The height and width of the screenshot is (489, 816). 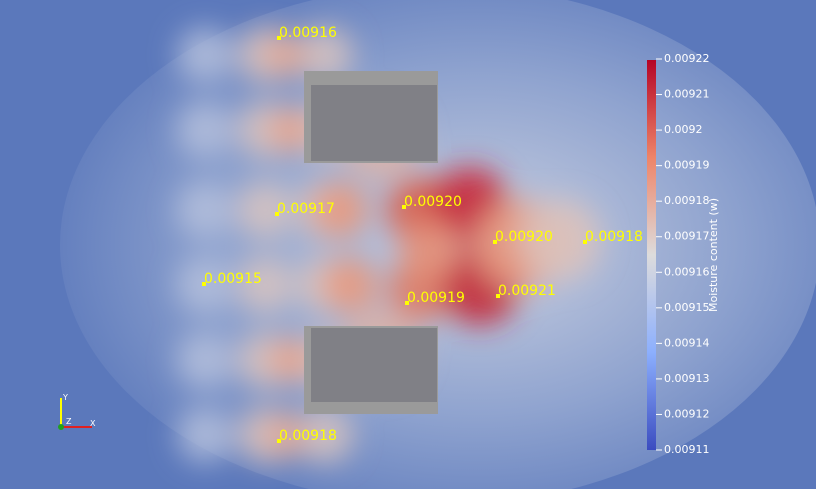 What do you see at coordinates (233, 279) in the screenshot?
I see `probe-label: 0.00915` at bounding box center [233, 279].